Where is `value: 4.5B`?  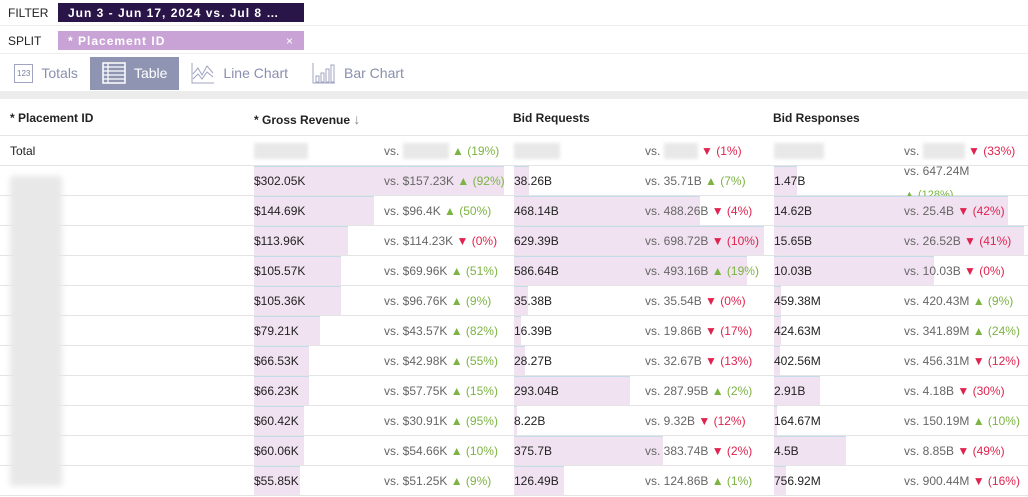
value: 4.5B is located at coordinates (786, 451).